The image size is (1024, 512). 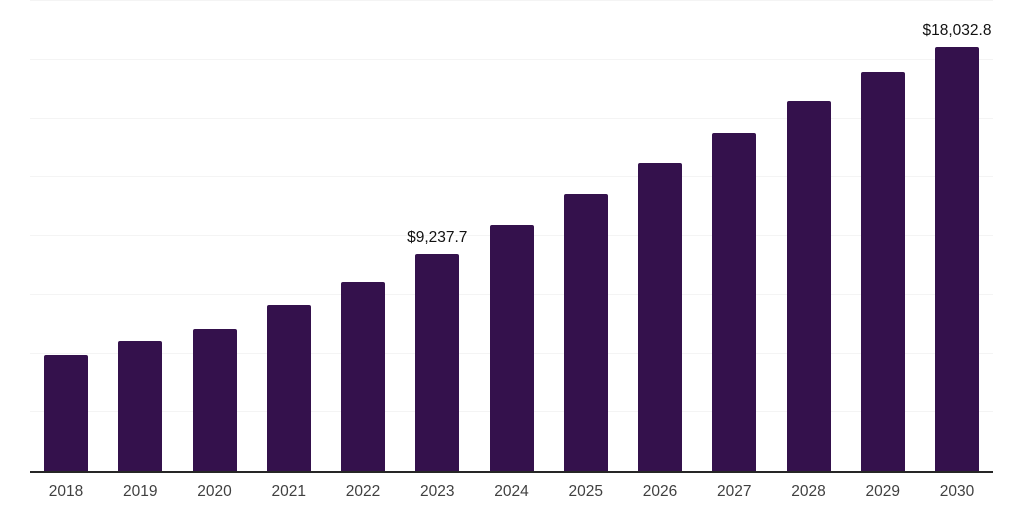 What do you see at coordinates (660, 491) in the screenshot?
I see `x-tick-2026: 2026` at bounding box center [660, 491].